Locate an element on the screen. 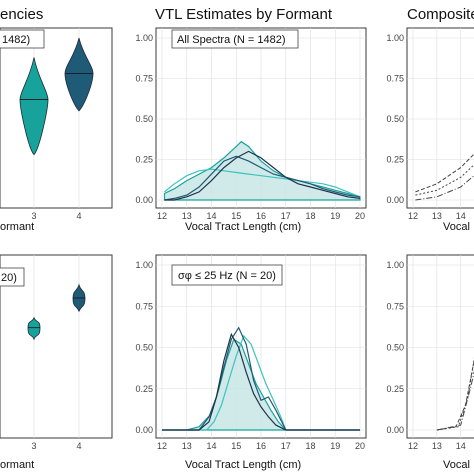  left-bottom-label-box is located at coordinates (12, 277).